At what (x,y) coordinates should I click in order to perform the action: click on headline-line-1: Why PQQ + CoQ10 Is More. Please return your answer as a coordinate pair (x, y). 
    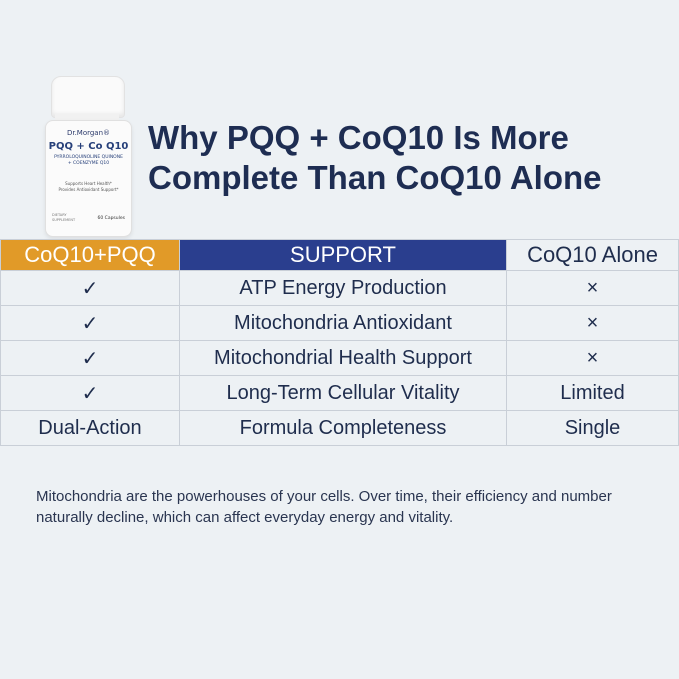
    Looking at the image, I should click on (358, 137).